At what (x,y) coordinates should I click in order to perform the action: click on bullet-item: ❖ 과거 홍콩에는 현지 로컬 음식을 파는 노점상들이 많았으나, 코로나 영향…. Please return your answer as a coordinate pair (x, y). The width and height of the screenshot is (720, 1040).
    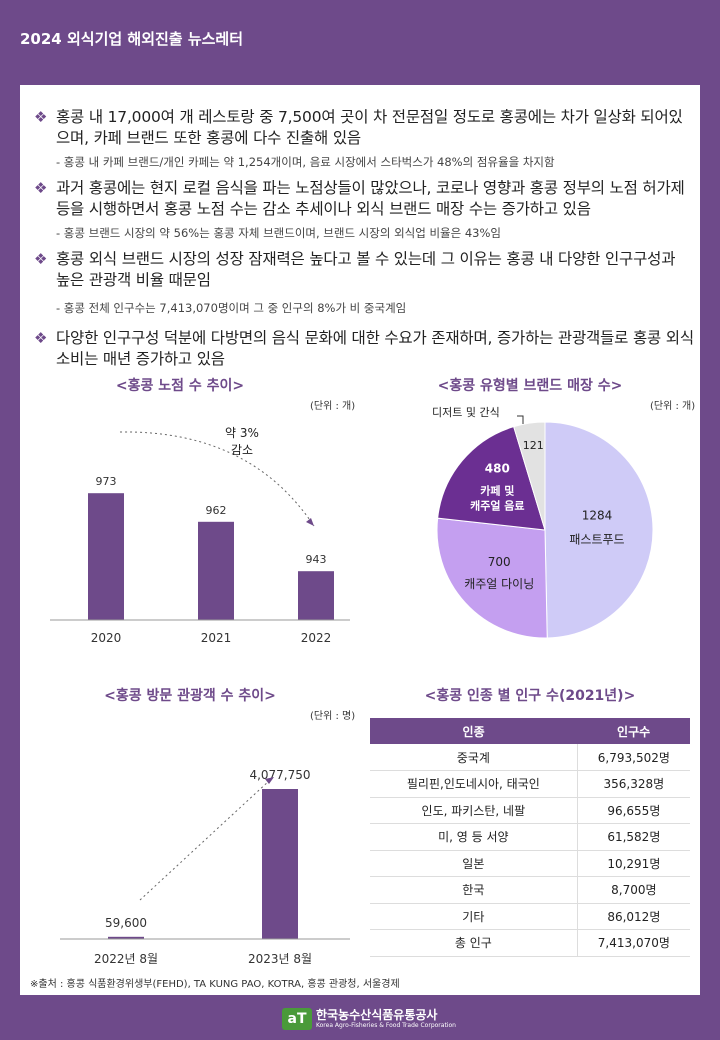
    Looking at the image, I should click on (359, 198).